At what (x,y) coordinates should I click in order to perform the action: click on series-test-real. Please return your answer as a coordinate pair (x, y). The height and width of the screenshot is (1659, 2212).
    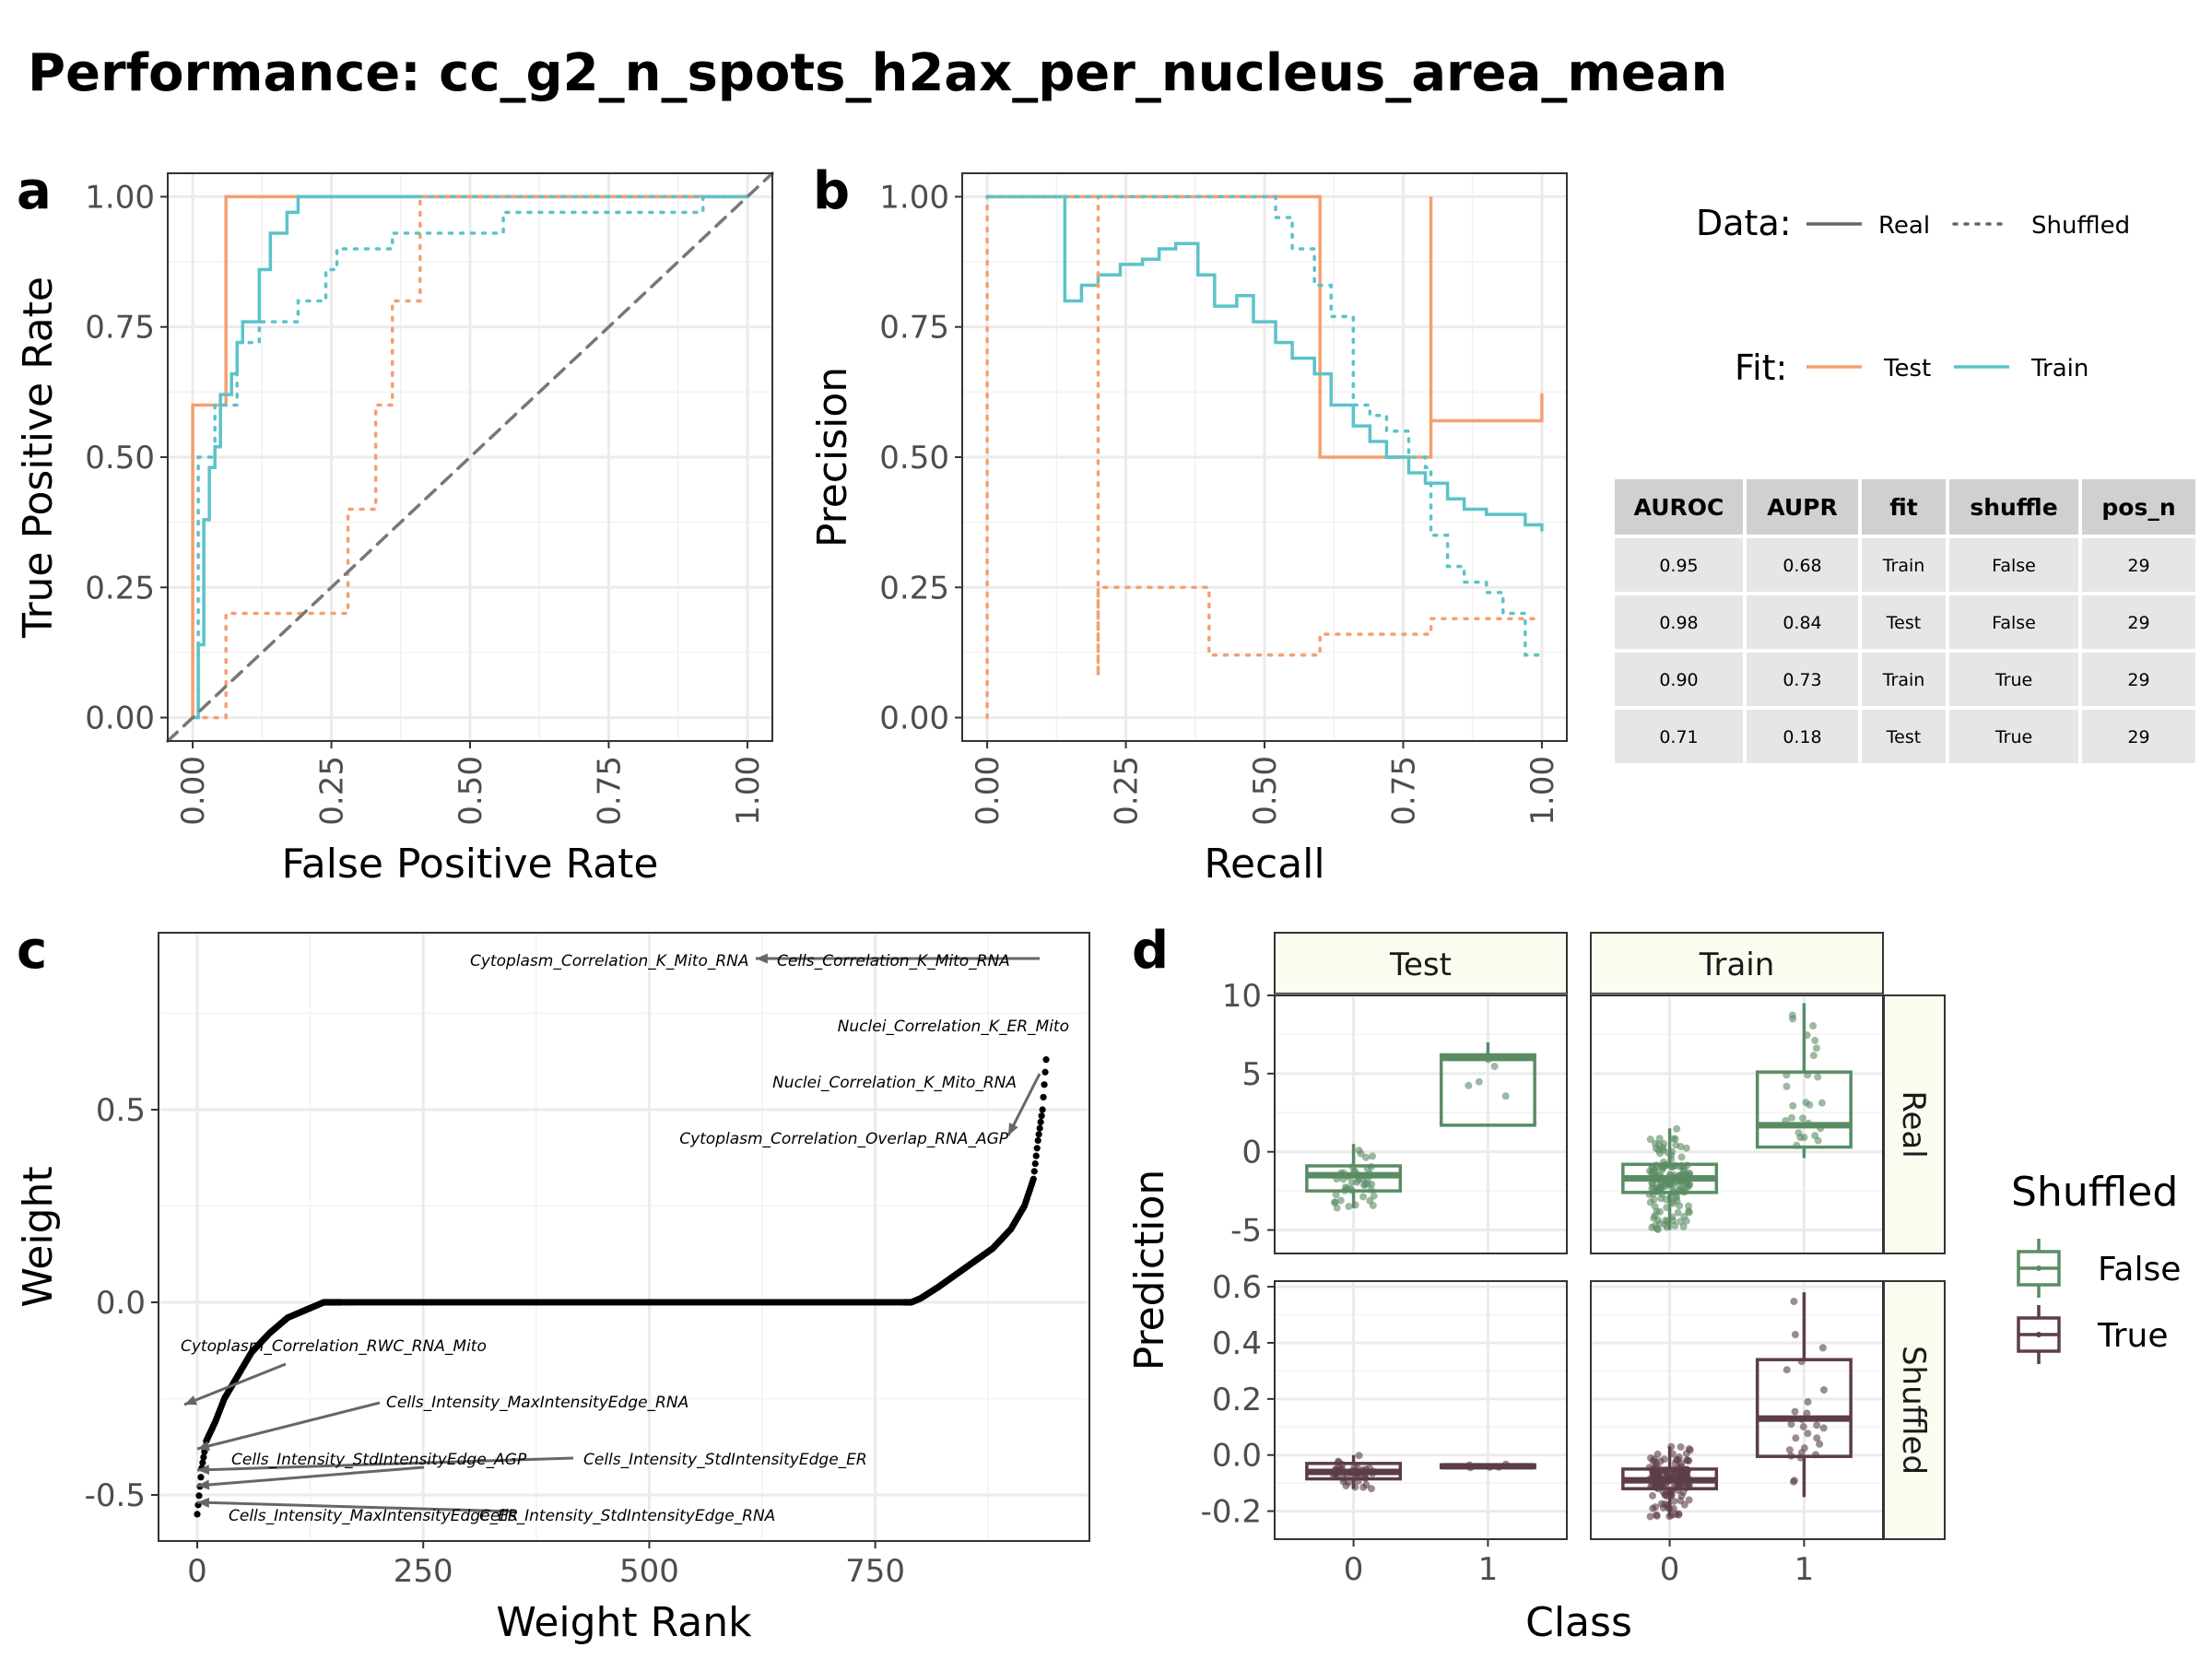
    Looking at the image, I should click on (1264, 326).